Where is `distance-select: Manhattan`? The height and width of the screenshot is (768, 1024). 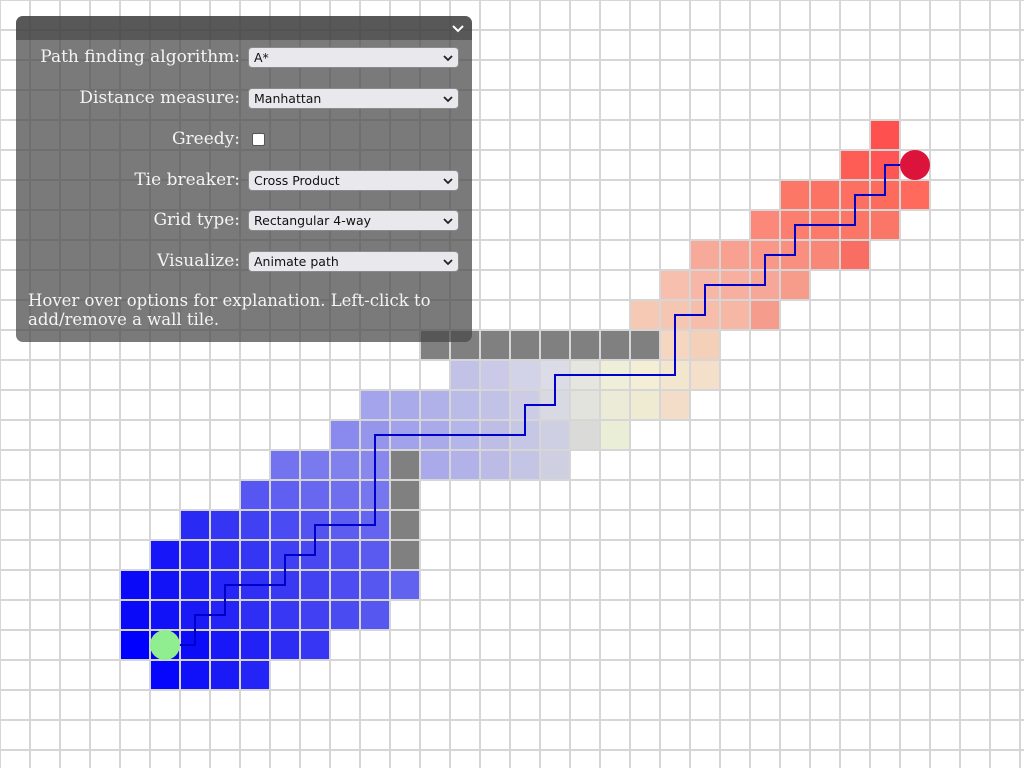
distance-select: Manhattan is located at coordinates (353, 98).